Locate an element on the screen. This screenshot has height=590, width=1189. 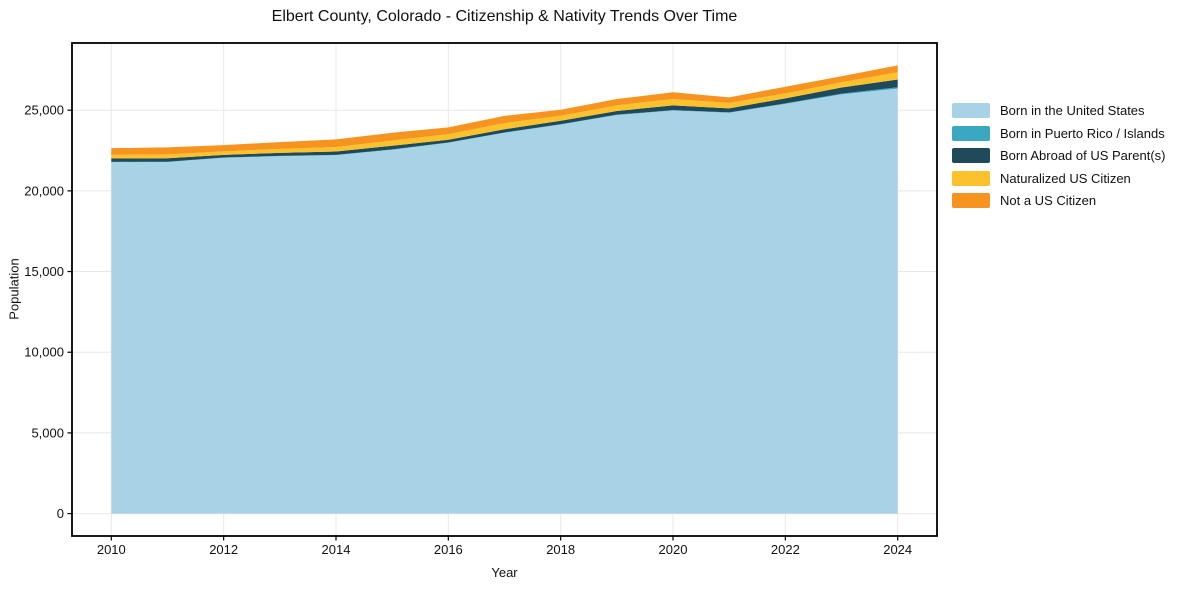
legend-item: Born in Puerto Rico / Islands is located at coordinates (1058, 133).